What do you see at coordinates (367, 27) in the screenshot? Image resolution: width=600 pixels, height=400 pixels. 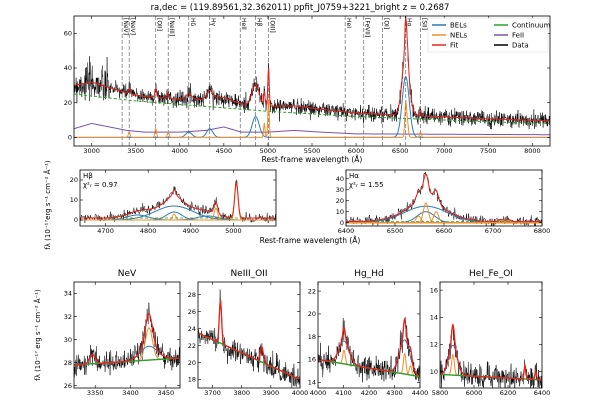 I see `line-marker-label: [FeVII]` at bounding box center [367, 27].